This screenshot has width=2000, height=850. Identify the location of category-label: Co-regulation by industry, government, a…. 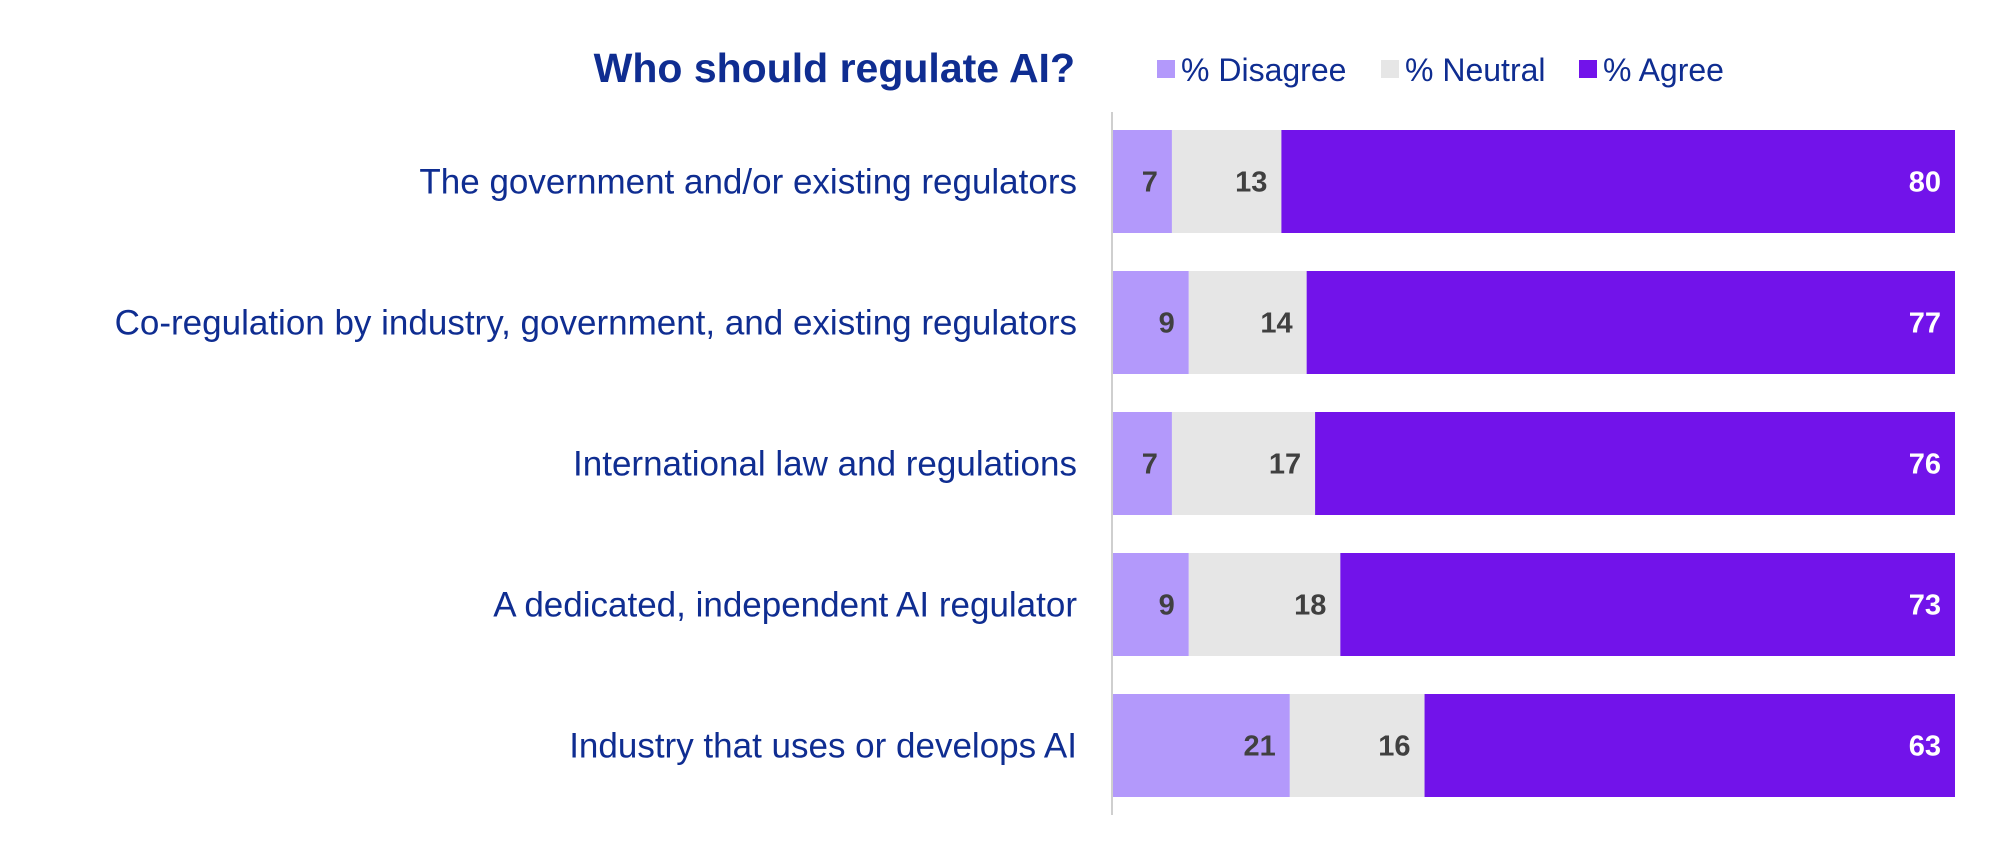
(596, 323).